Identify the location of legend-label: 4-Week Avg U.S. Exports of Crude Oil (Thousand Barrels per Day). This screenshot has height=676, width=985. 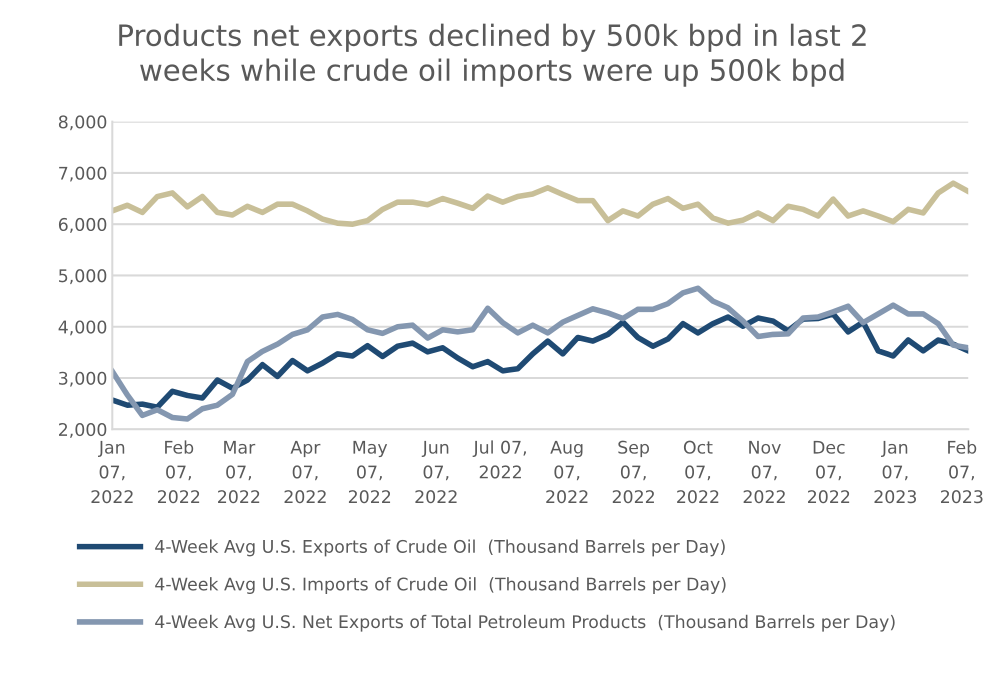
(440, 548).